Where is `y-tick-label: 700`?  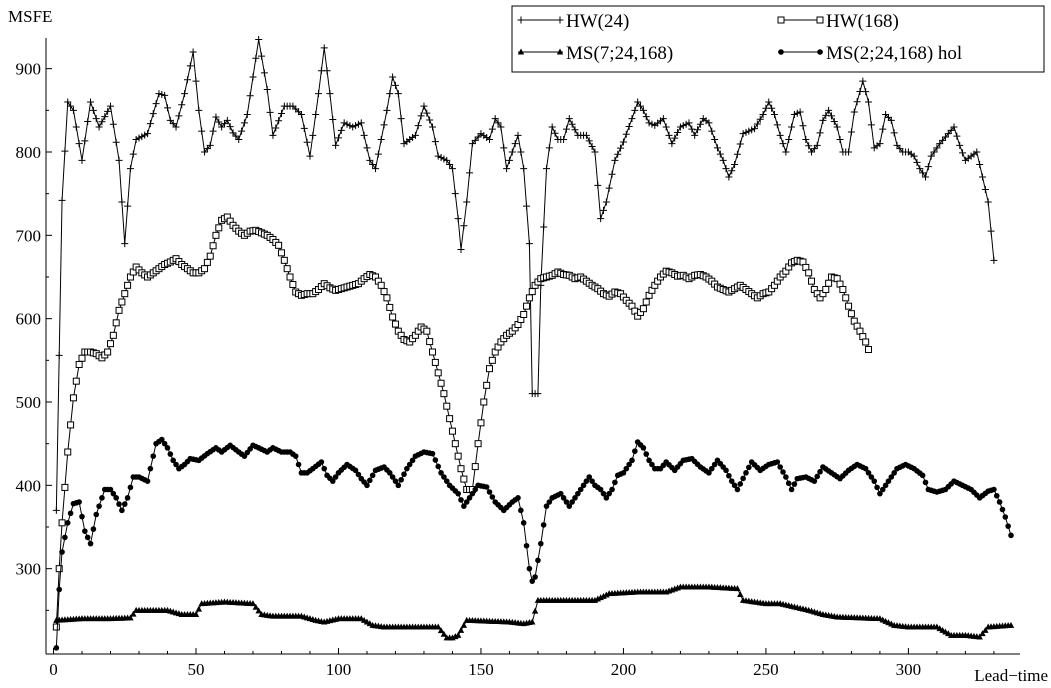
y-tick-label: 700 is located at coordinates (29, 235).